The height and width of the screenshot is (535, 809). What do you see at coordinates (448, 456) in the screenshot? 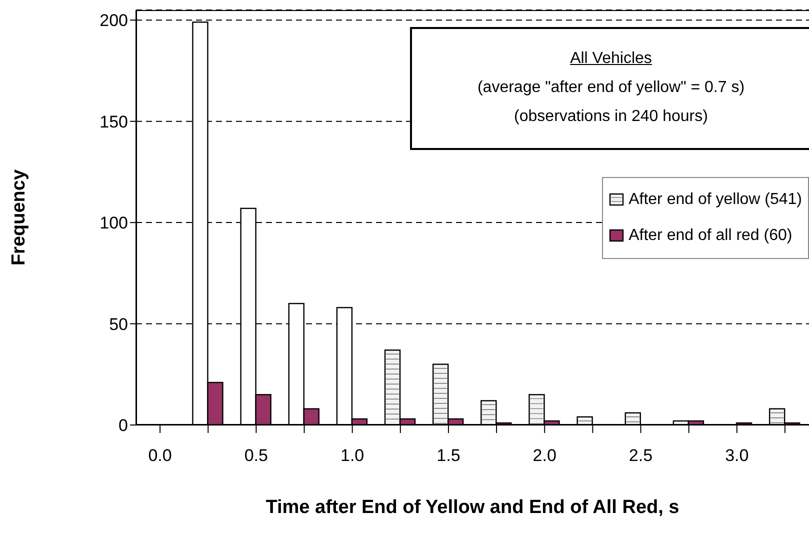
I see `x-tick-label: 1.5` at bounding box center [448, 456].